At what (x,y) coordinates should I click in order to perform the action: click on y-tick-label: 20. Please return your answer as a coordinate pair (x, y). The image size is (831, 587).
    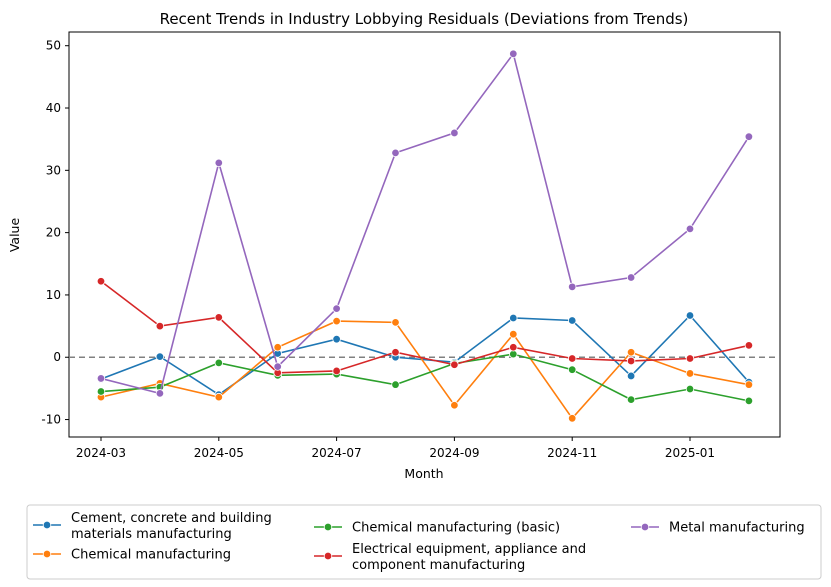
    Looking at the image, I should click on (53, 233).